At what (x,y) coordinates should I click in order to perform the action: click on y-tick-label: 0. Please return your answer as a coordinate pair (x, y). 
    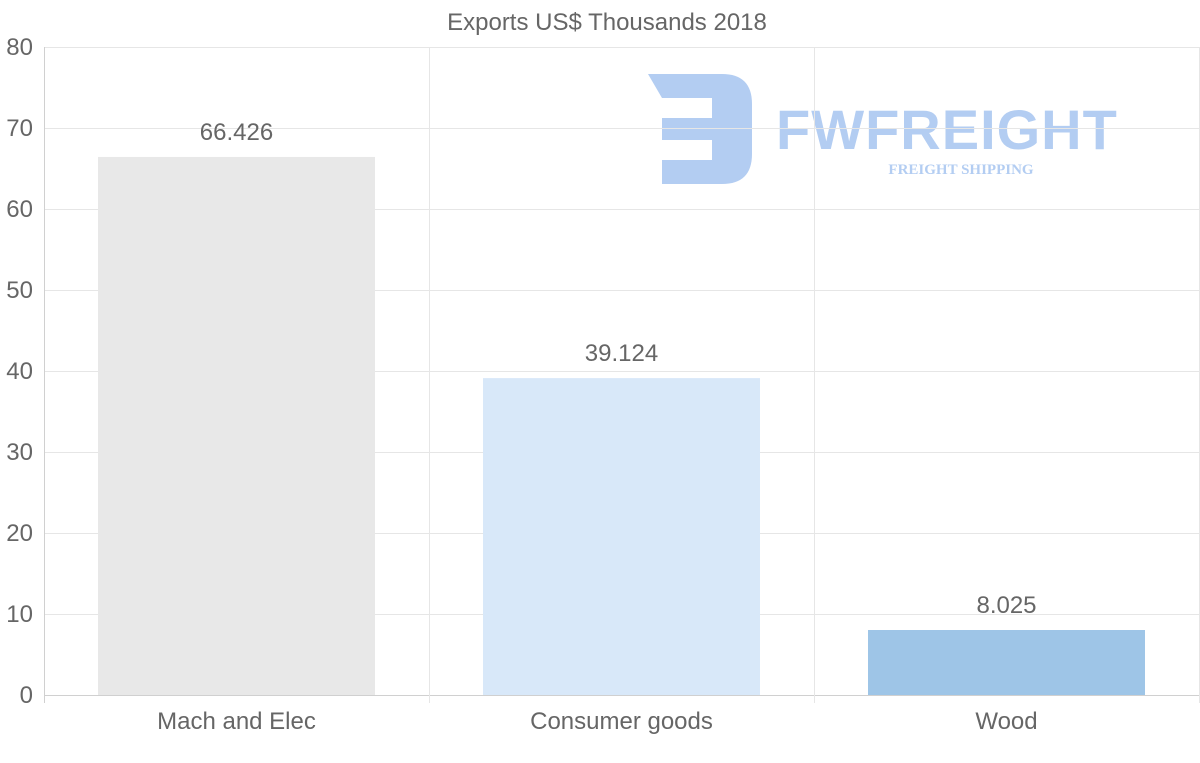
    Looking at the image, I should click on (26, 695).